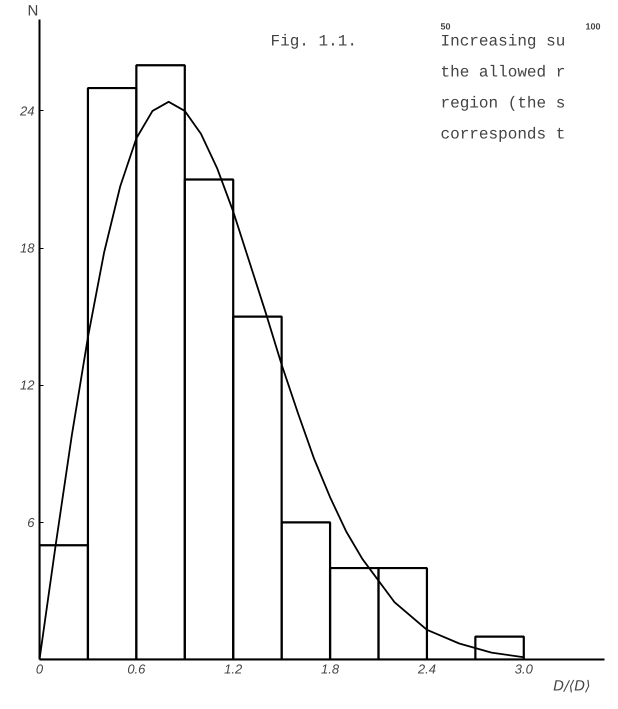 Image resolution: width=618 pixels, height=709 pixels. What do you see at coordinates (571, 686) in the screenshot?
I see `x-axis-title: D/⟨D⟩` at bounding box center [571, 686].